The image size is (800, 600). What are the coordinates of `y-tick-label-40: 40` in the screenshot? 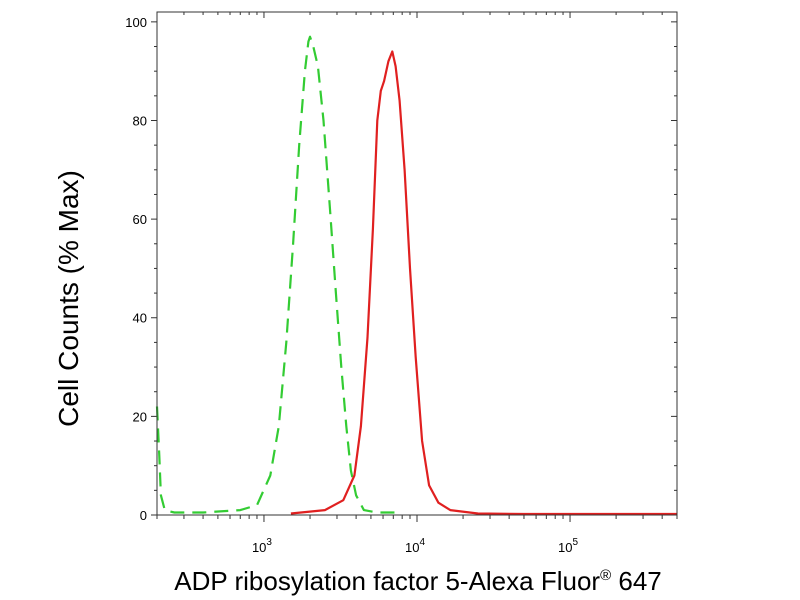 It's located at (140, 318).